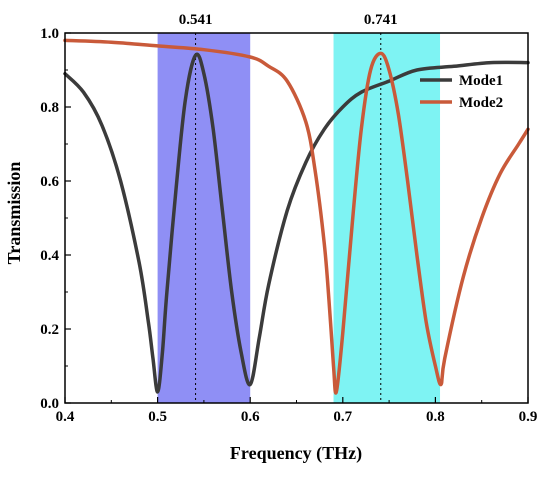  Describe the element at coordinates (528, 417) in the screenshot. I see `x-tick-label: 0.9` at that location.